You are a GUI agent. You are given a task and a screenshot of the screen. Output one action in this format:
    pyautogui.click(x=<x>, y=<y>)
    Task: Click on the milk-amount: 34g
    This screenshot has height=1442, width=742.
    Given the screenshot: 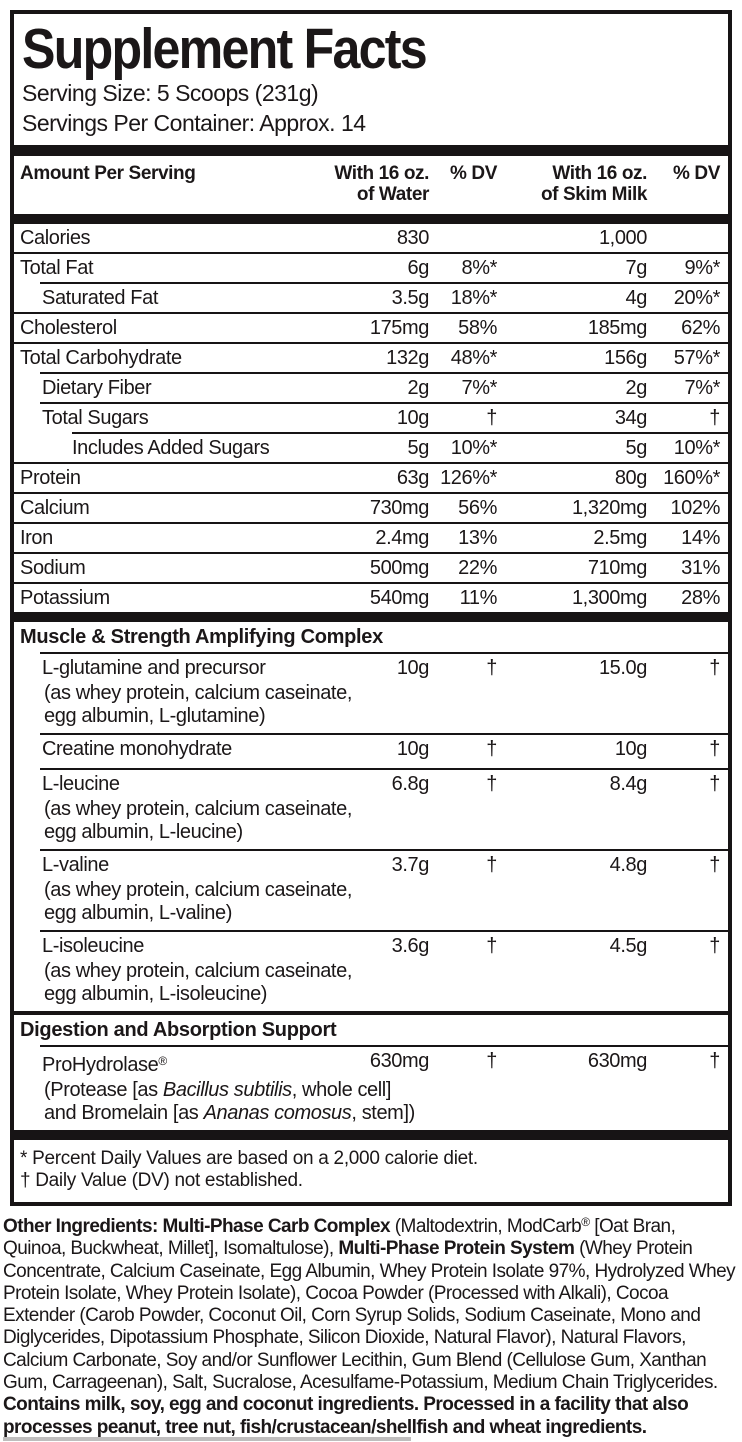 What is the action you would take?
    pyautogui.click(x=631, y=418)
    